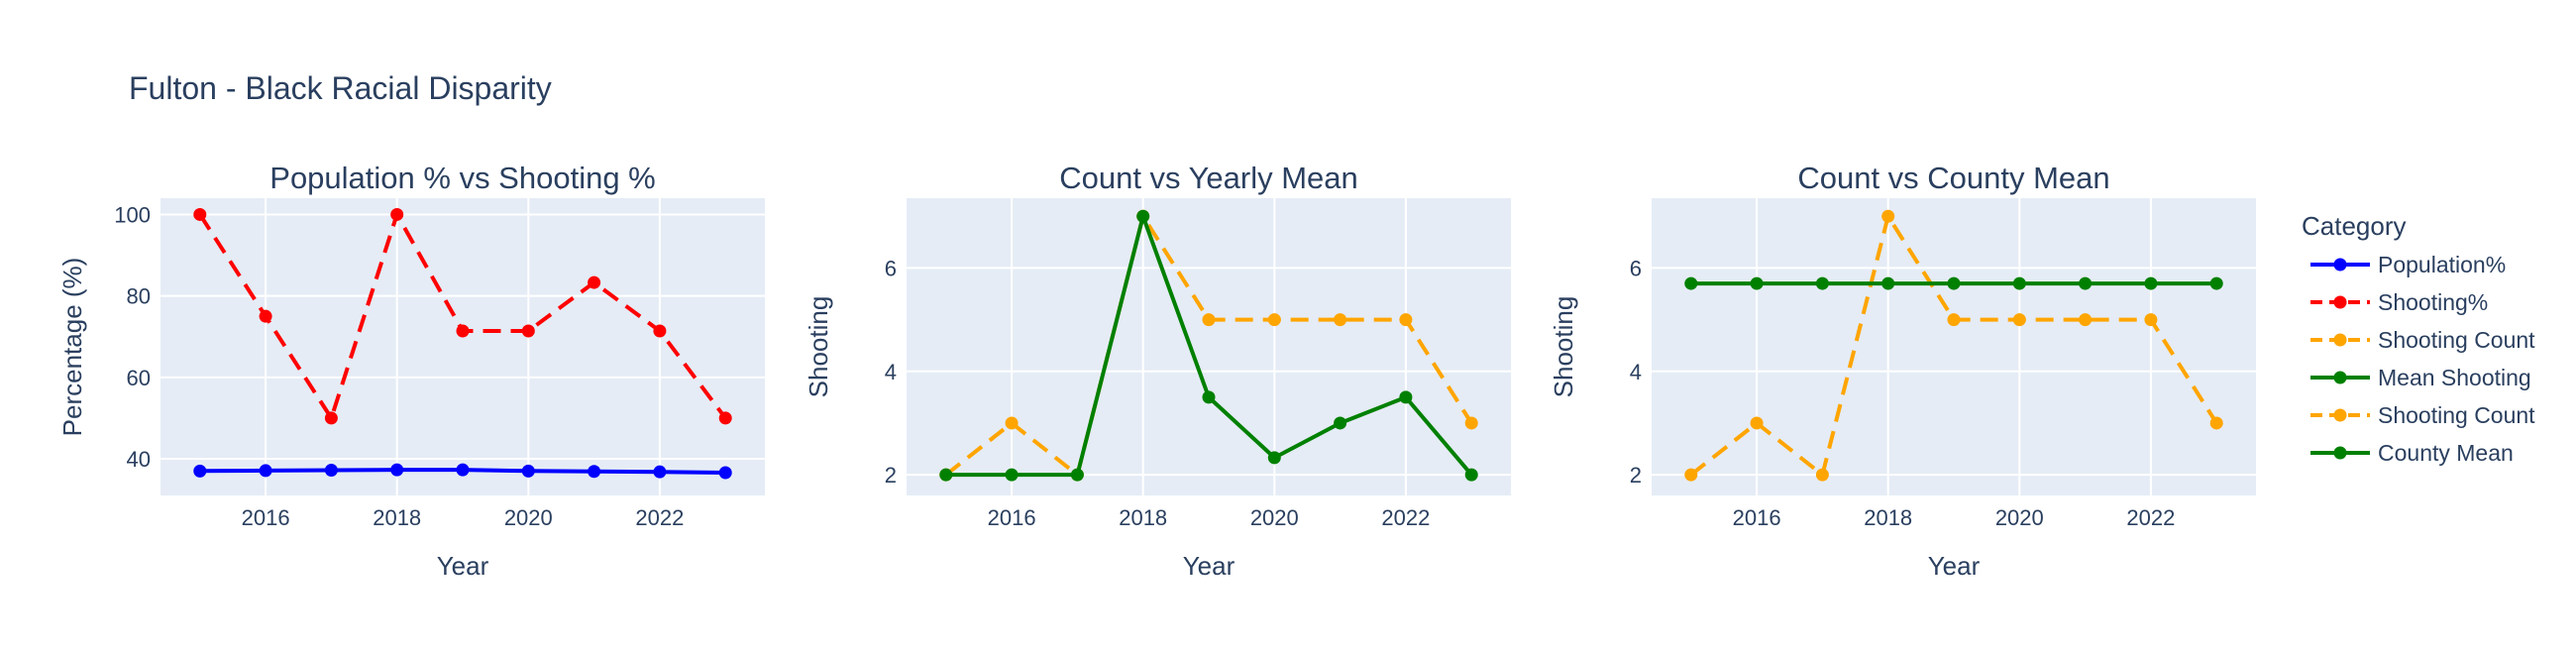  What do you see at coordinates (132, 214) in the screenshot?
I see `y-tick-label: 100` at bounding box center [132, 214].